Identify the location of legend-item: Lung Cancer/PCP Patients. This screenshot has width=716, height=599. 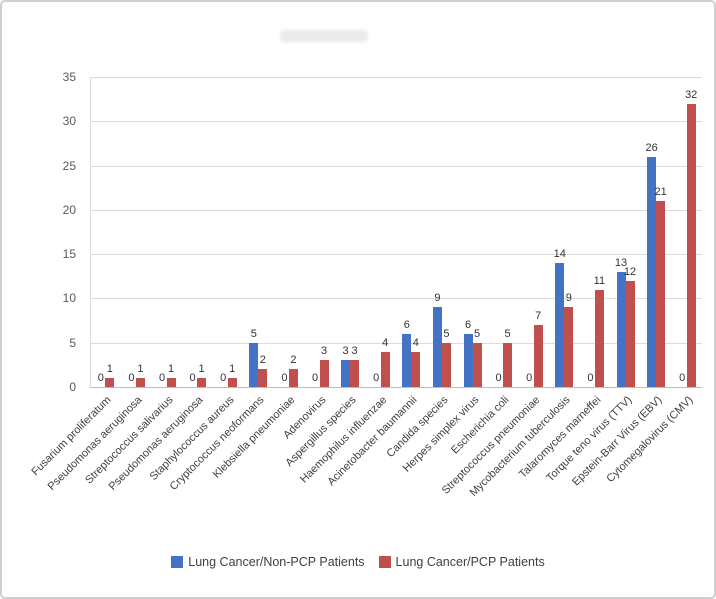
(461, 562).